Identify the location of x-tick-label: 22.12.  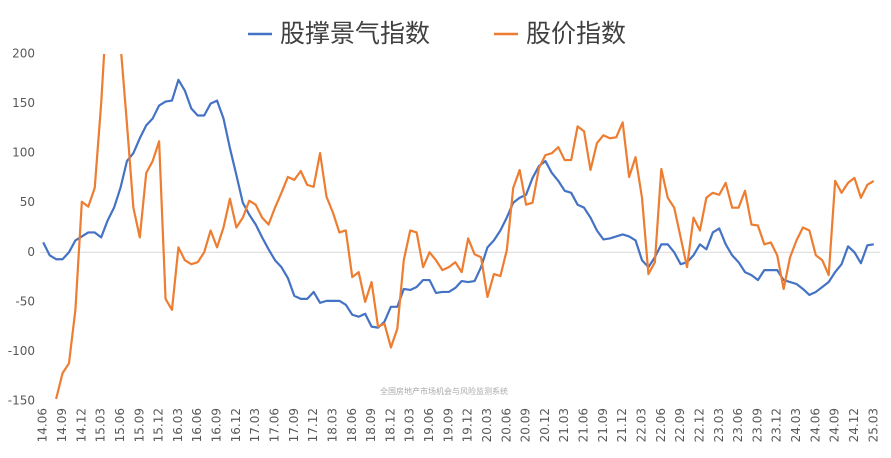
(699, 425).